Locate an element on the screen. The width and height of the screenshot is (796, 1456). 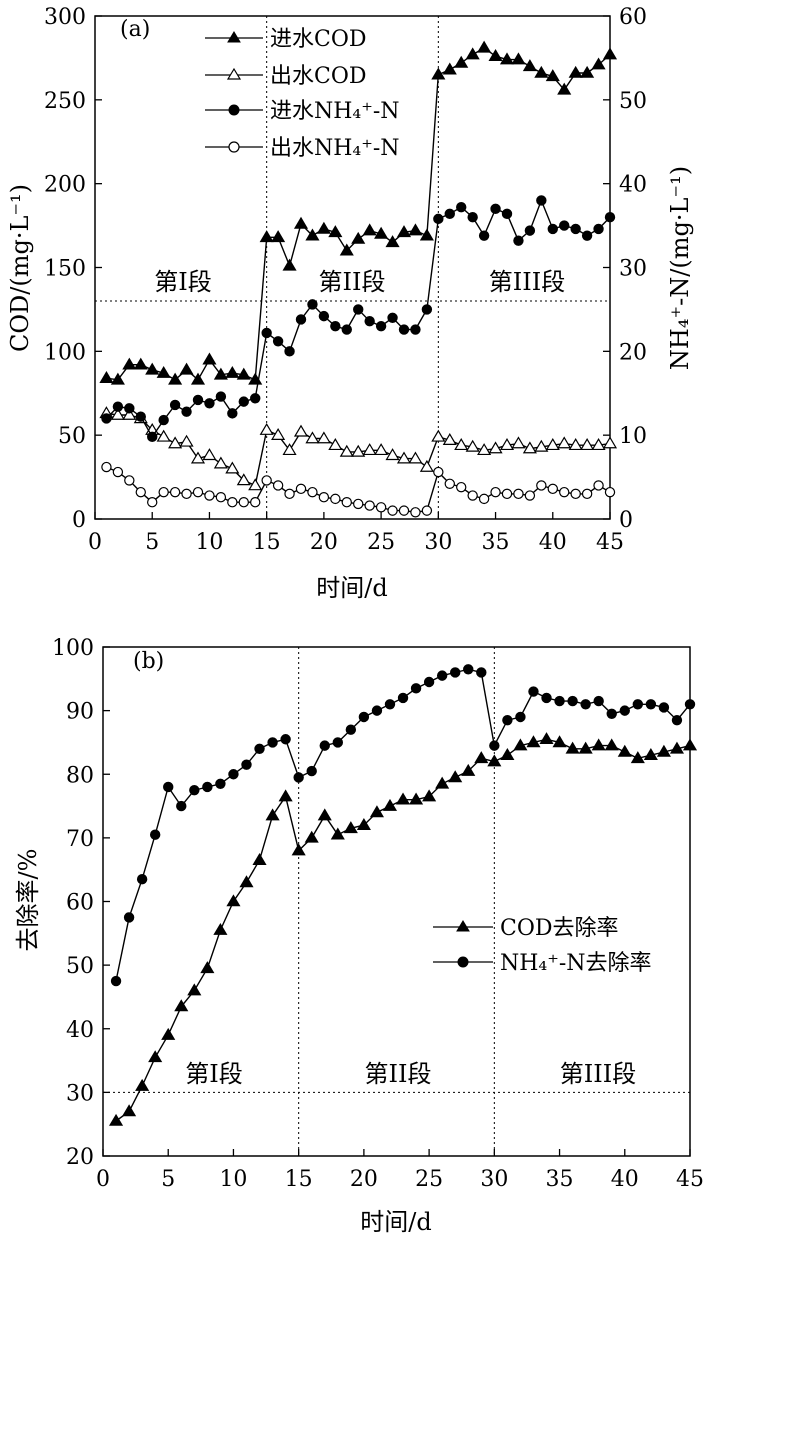
panel-a-y-tick-label: 250 is located at coordinates (65, 101).